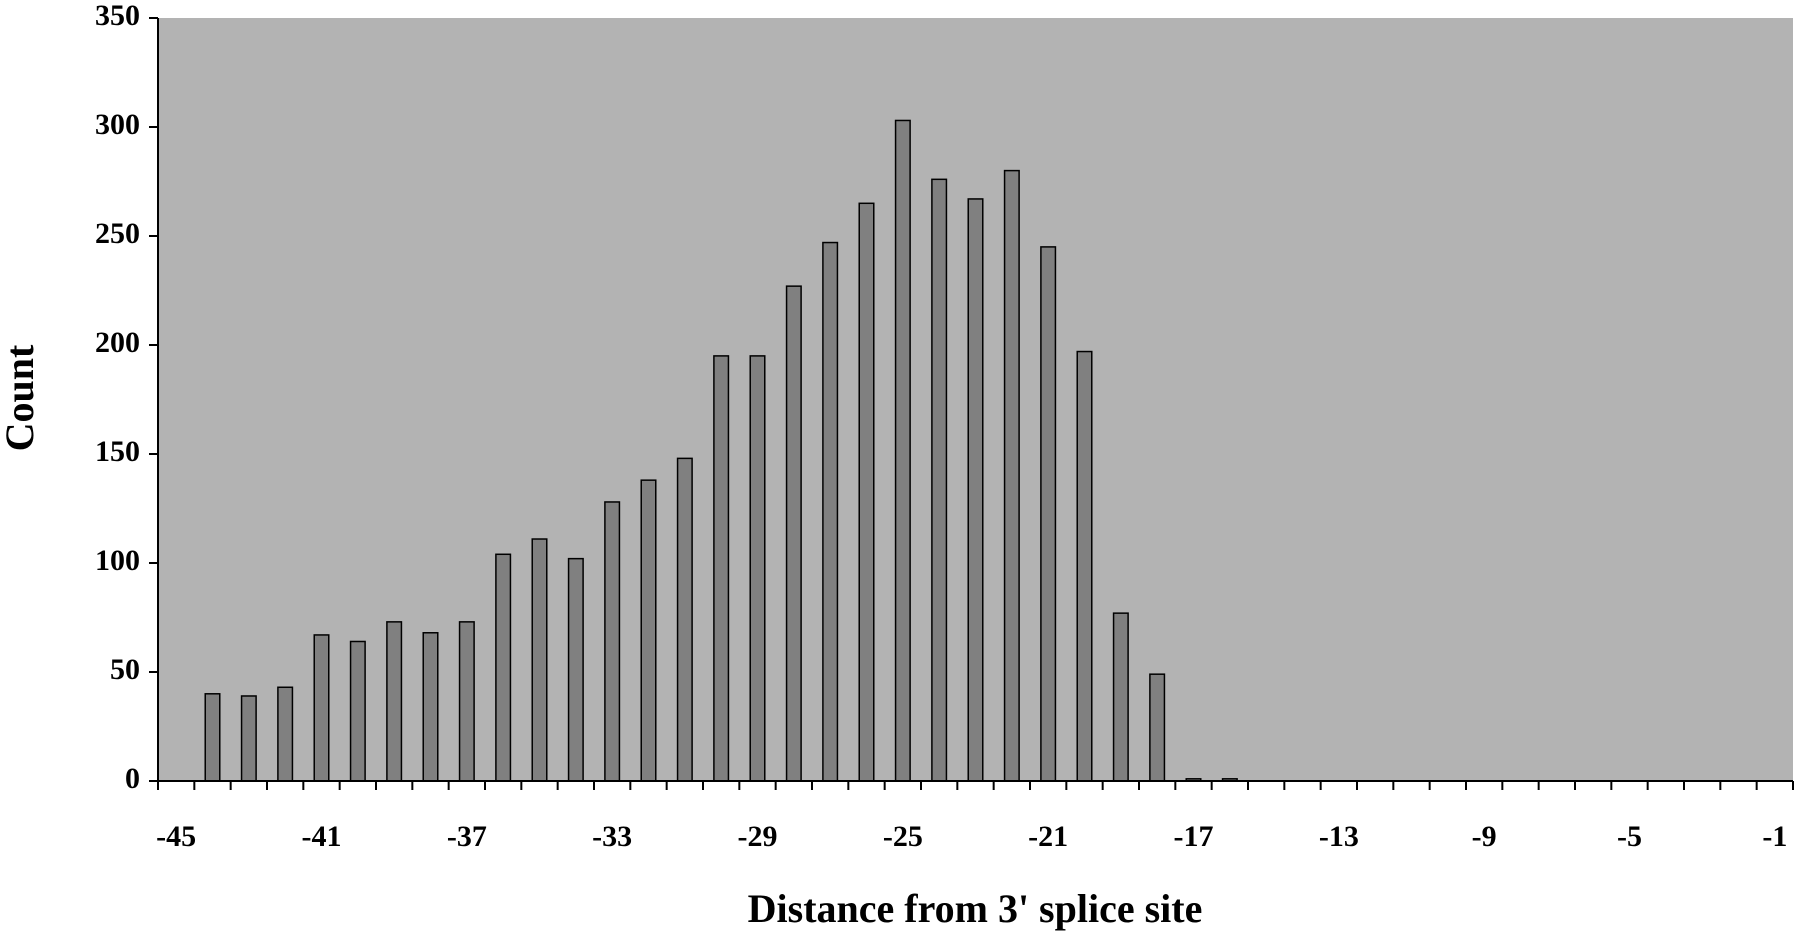 The height and width of the screenshot is (941, 1800). I want to click on x-tick-label: -45, so click(176, 836).